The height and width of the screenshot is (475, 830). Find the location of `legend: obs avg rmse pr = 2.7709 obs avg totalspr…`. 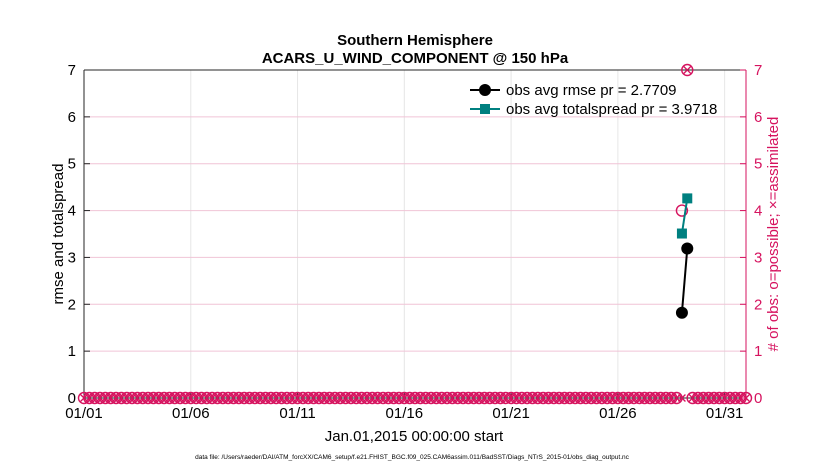

legend: obs avg rmse pr = 2.7709 obs avg totalspr… is located at coordinates (593, 100).